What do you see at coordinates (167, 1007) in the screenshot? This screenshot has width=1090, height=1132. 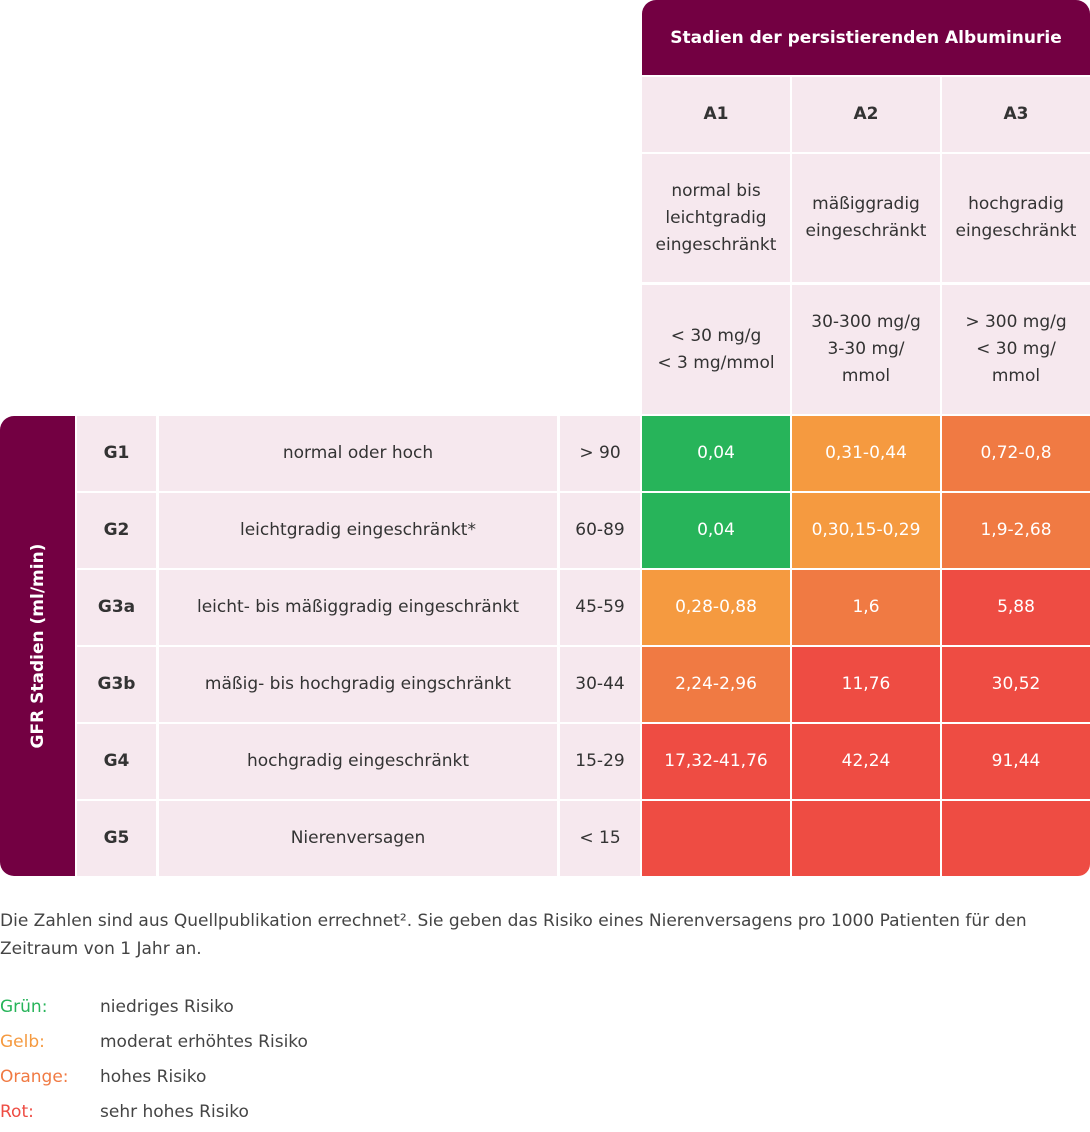 I see `legend-label: niedriges Risiko` at bounding box center [167, 1007].